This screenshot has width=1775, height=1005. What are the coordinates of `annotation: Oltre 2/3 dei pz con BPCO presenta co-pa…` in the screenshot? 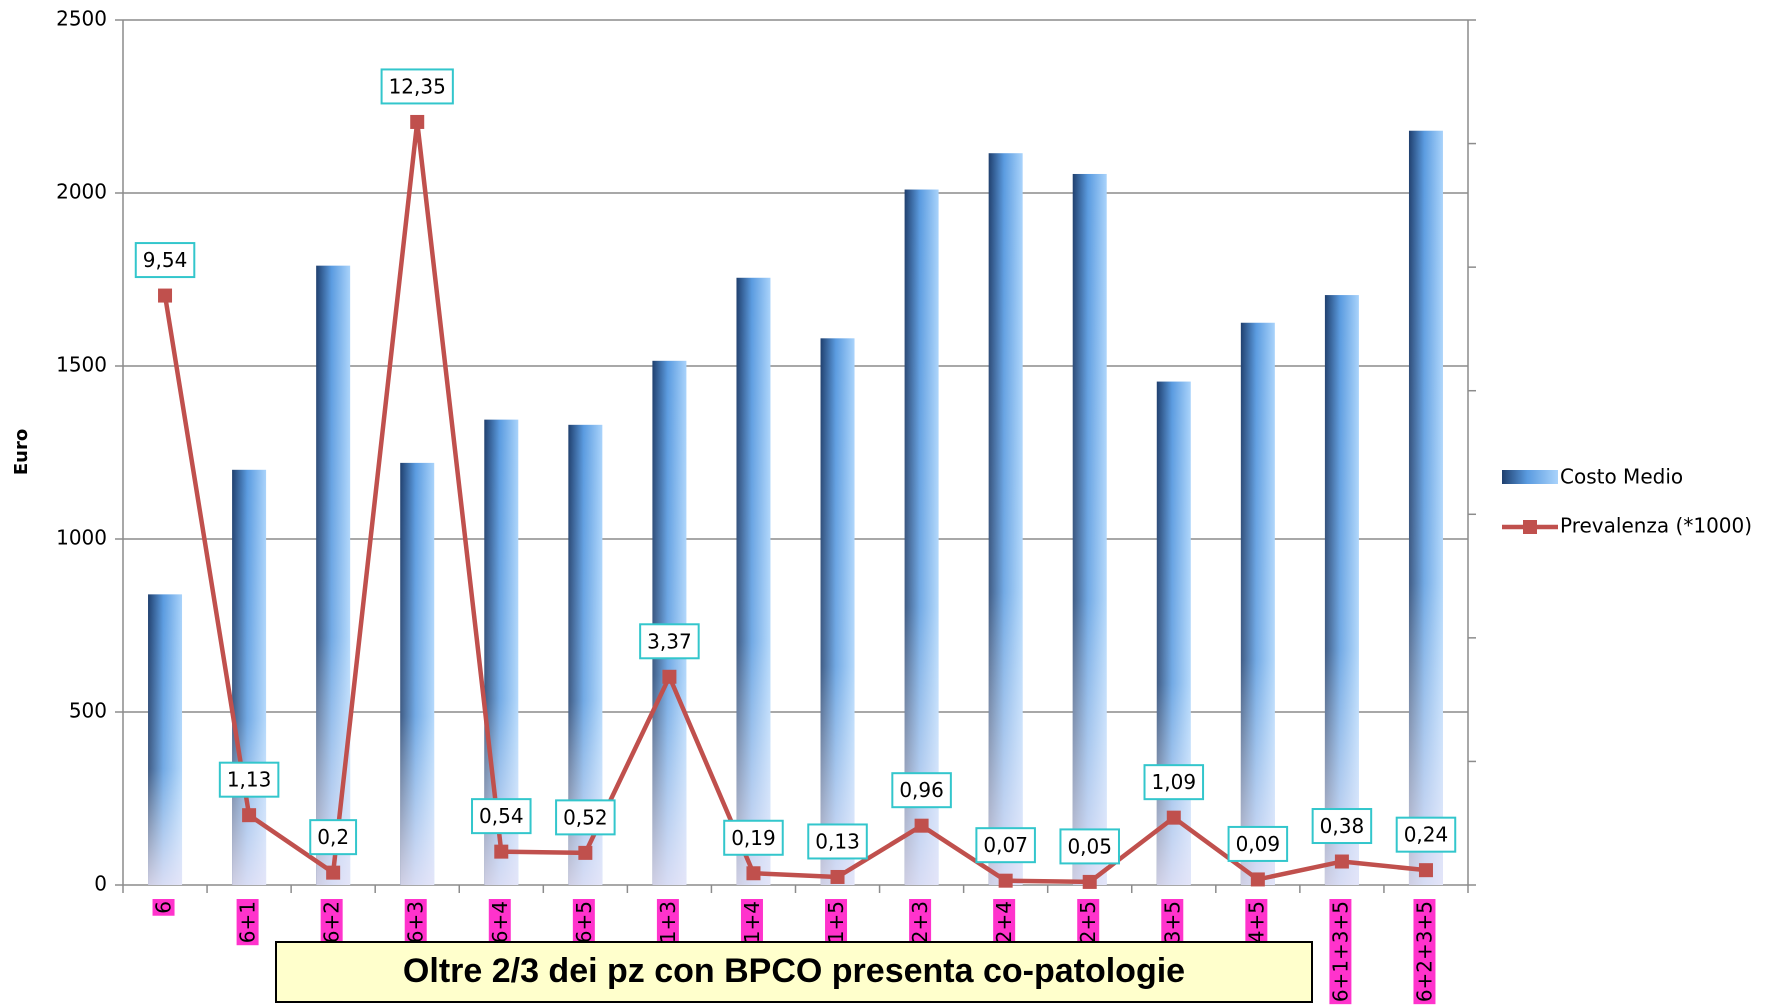 It's located at (794, 971).